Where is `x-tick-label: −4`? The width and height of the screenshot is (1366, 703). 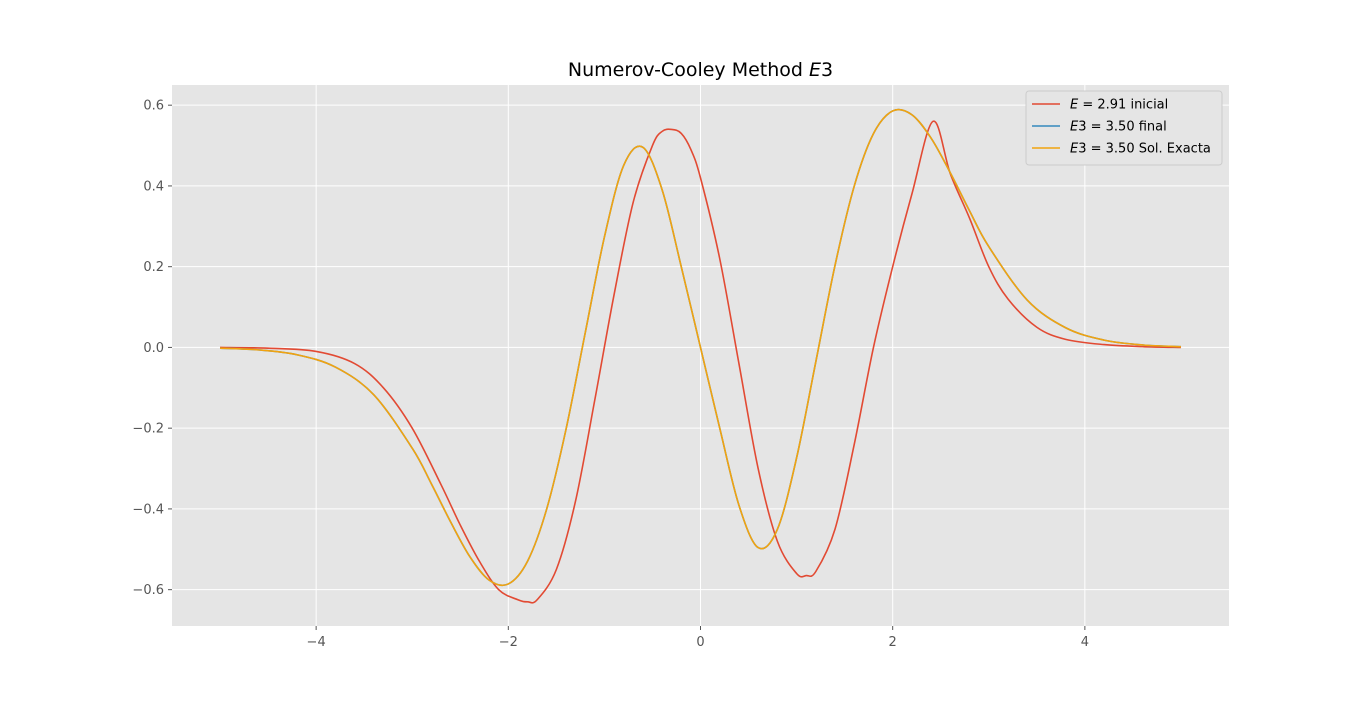
x-tick-label: −4 is located at coordinates (316, 642).